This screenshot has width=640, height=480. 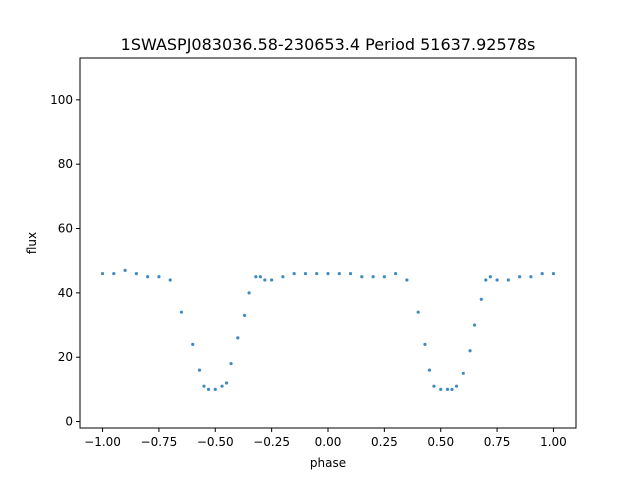 I want to click on x-tick-label: 1.00, so click(x=553, y=442).